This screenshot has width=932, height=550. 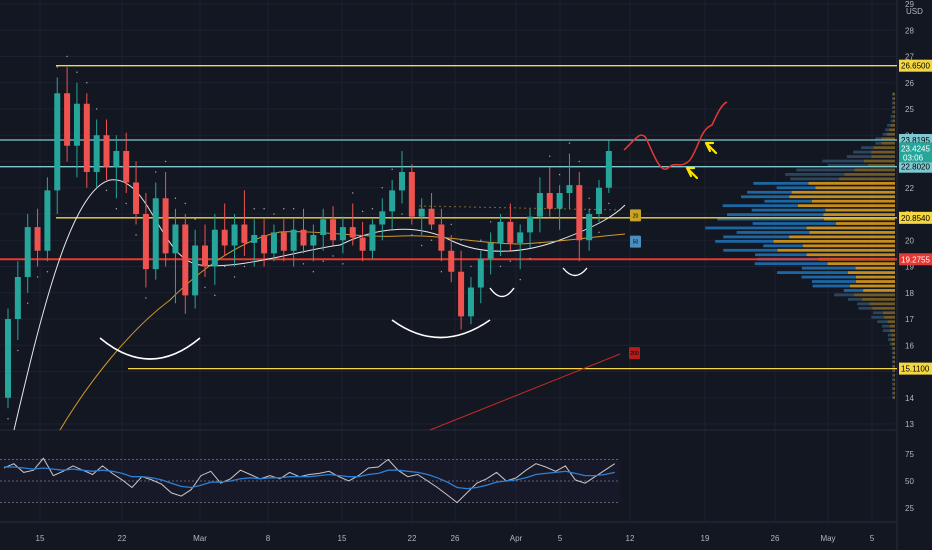 What do you see at coordinates (909, 83) in the screenshot?
I see `price-tick-label: 26` at bounding box center [909, 83].